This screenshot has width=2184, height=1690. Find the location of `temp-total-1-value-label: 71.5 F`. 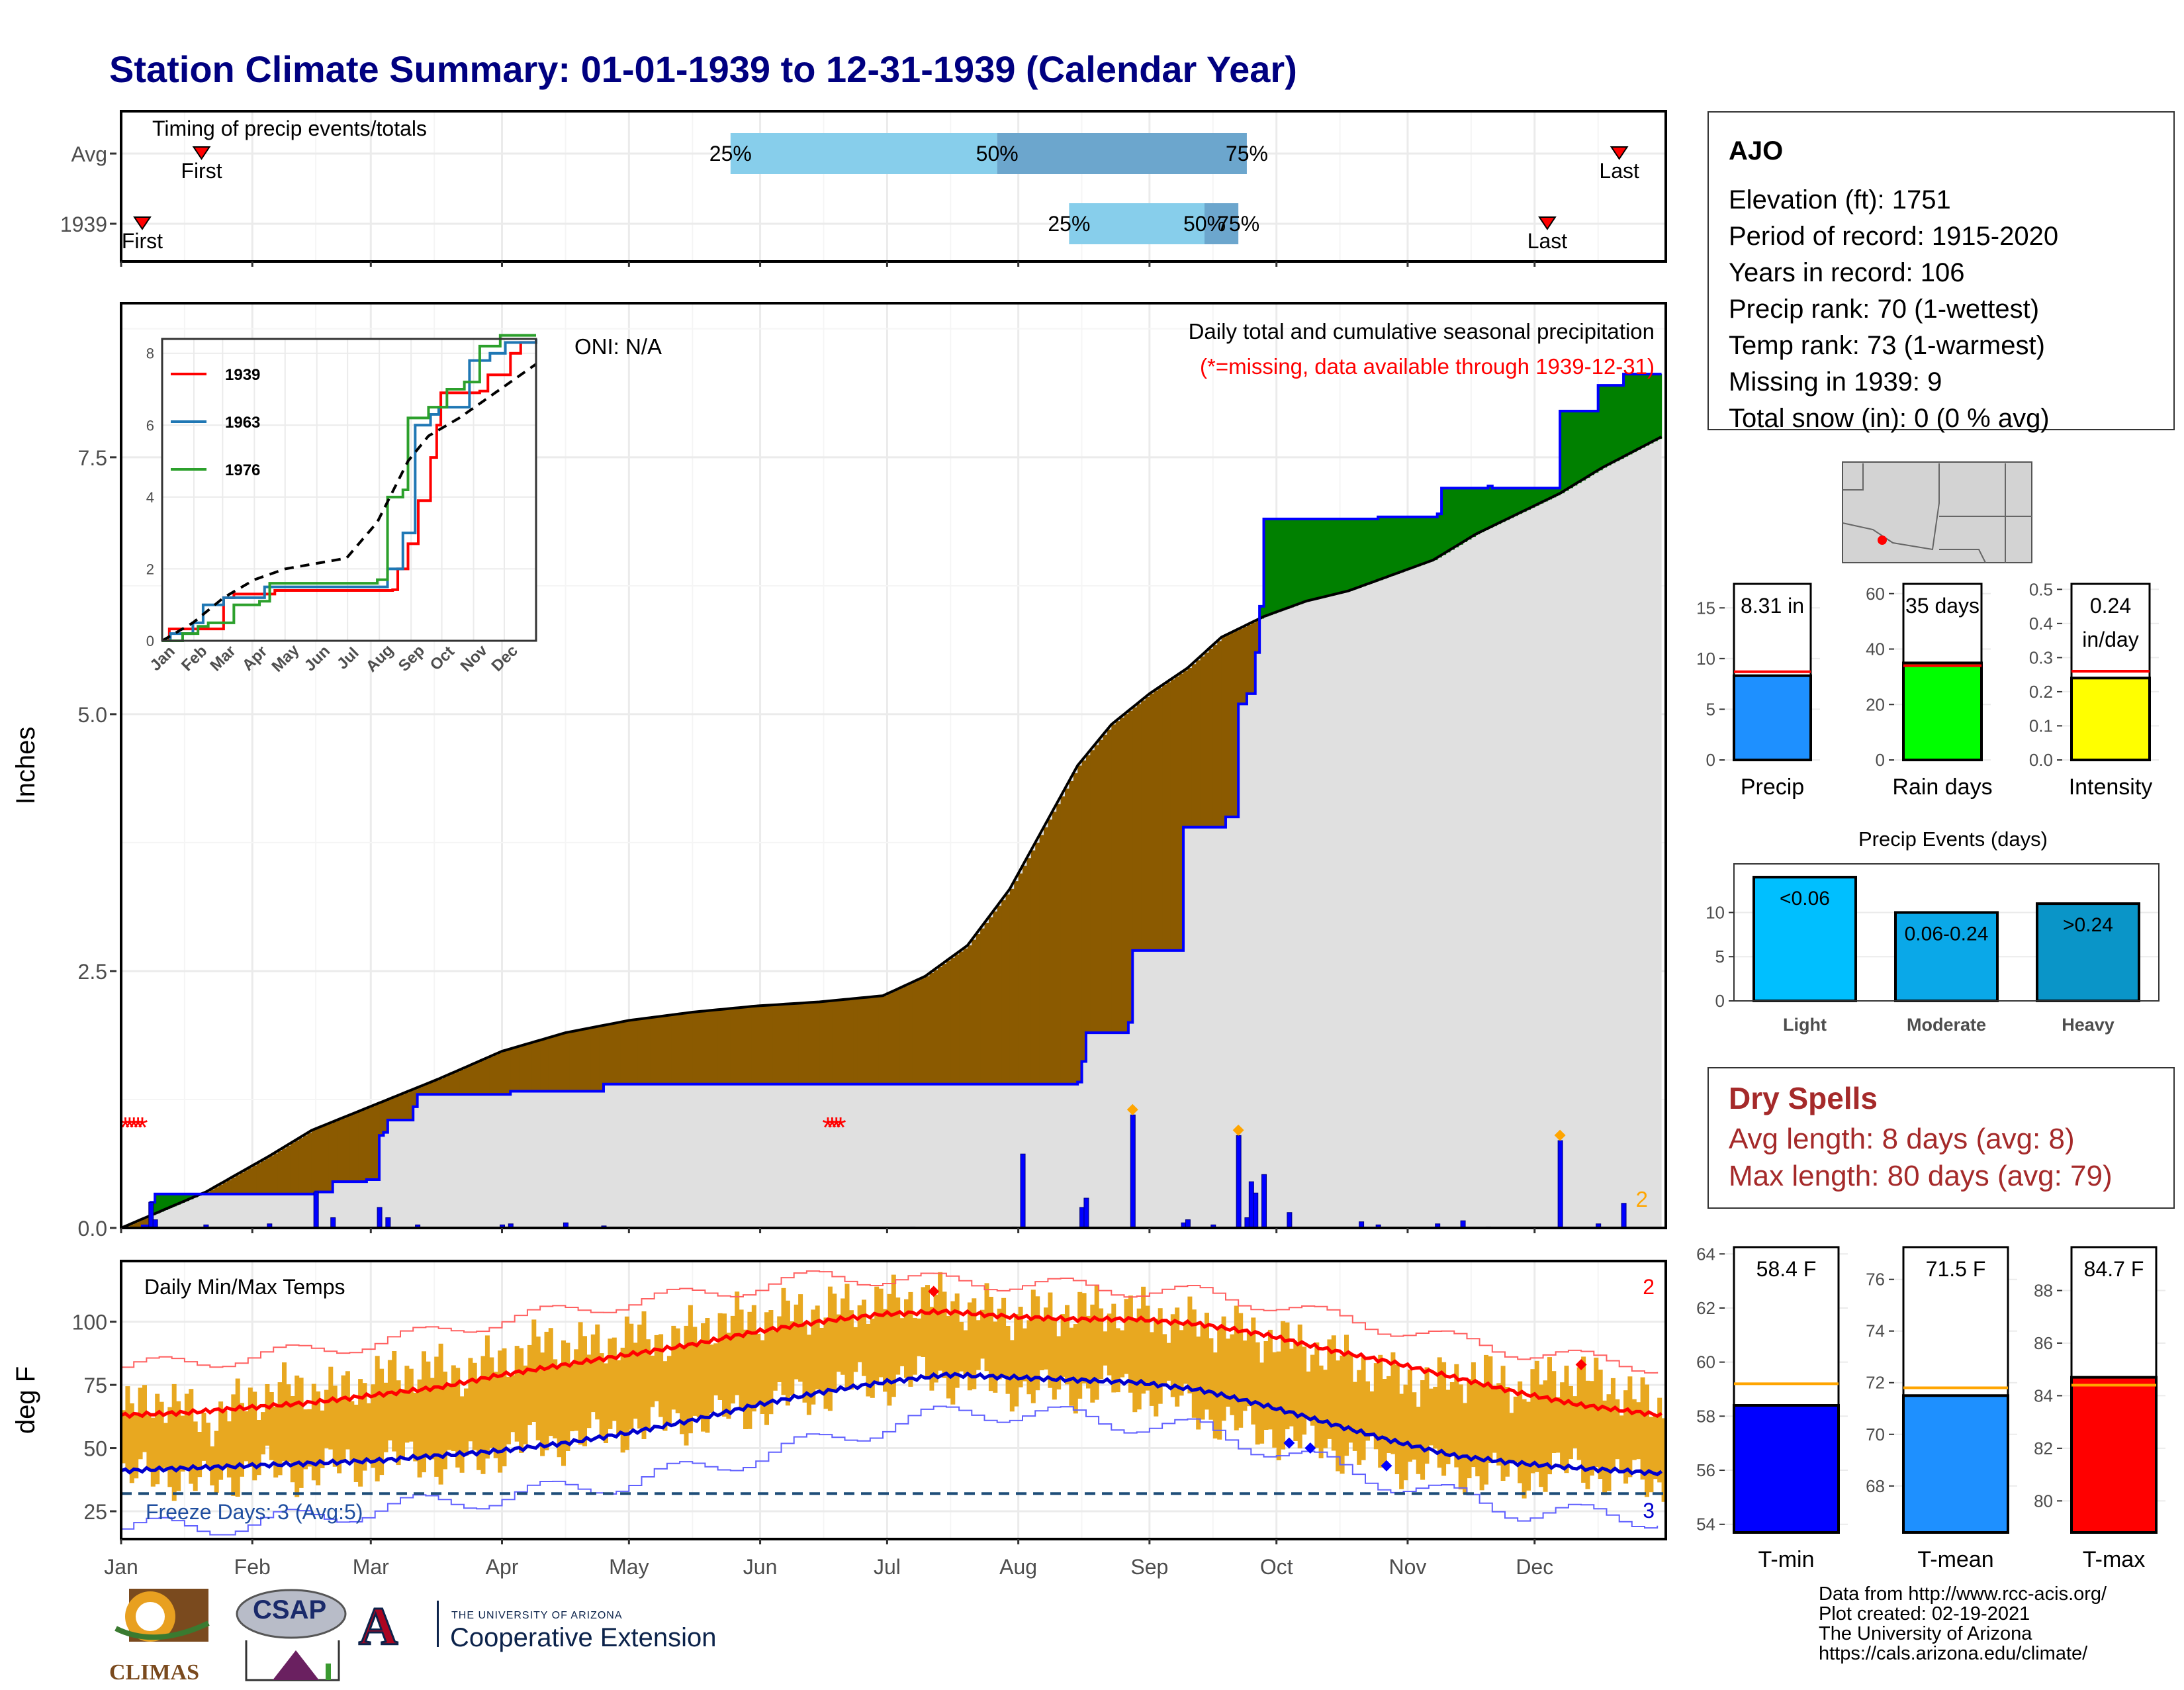

temp-total-1-value-label: 71.5 F is located at coordinates (1956, 1269).